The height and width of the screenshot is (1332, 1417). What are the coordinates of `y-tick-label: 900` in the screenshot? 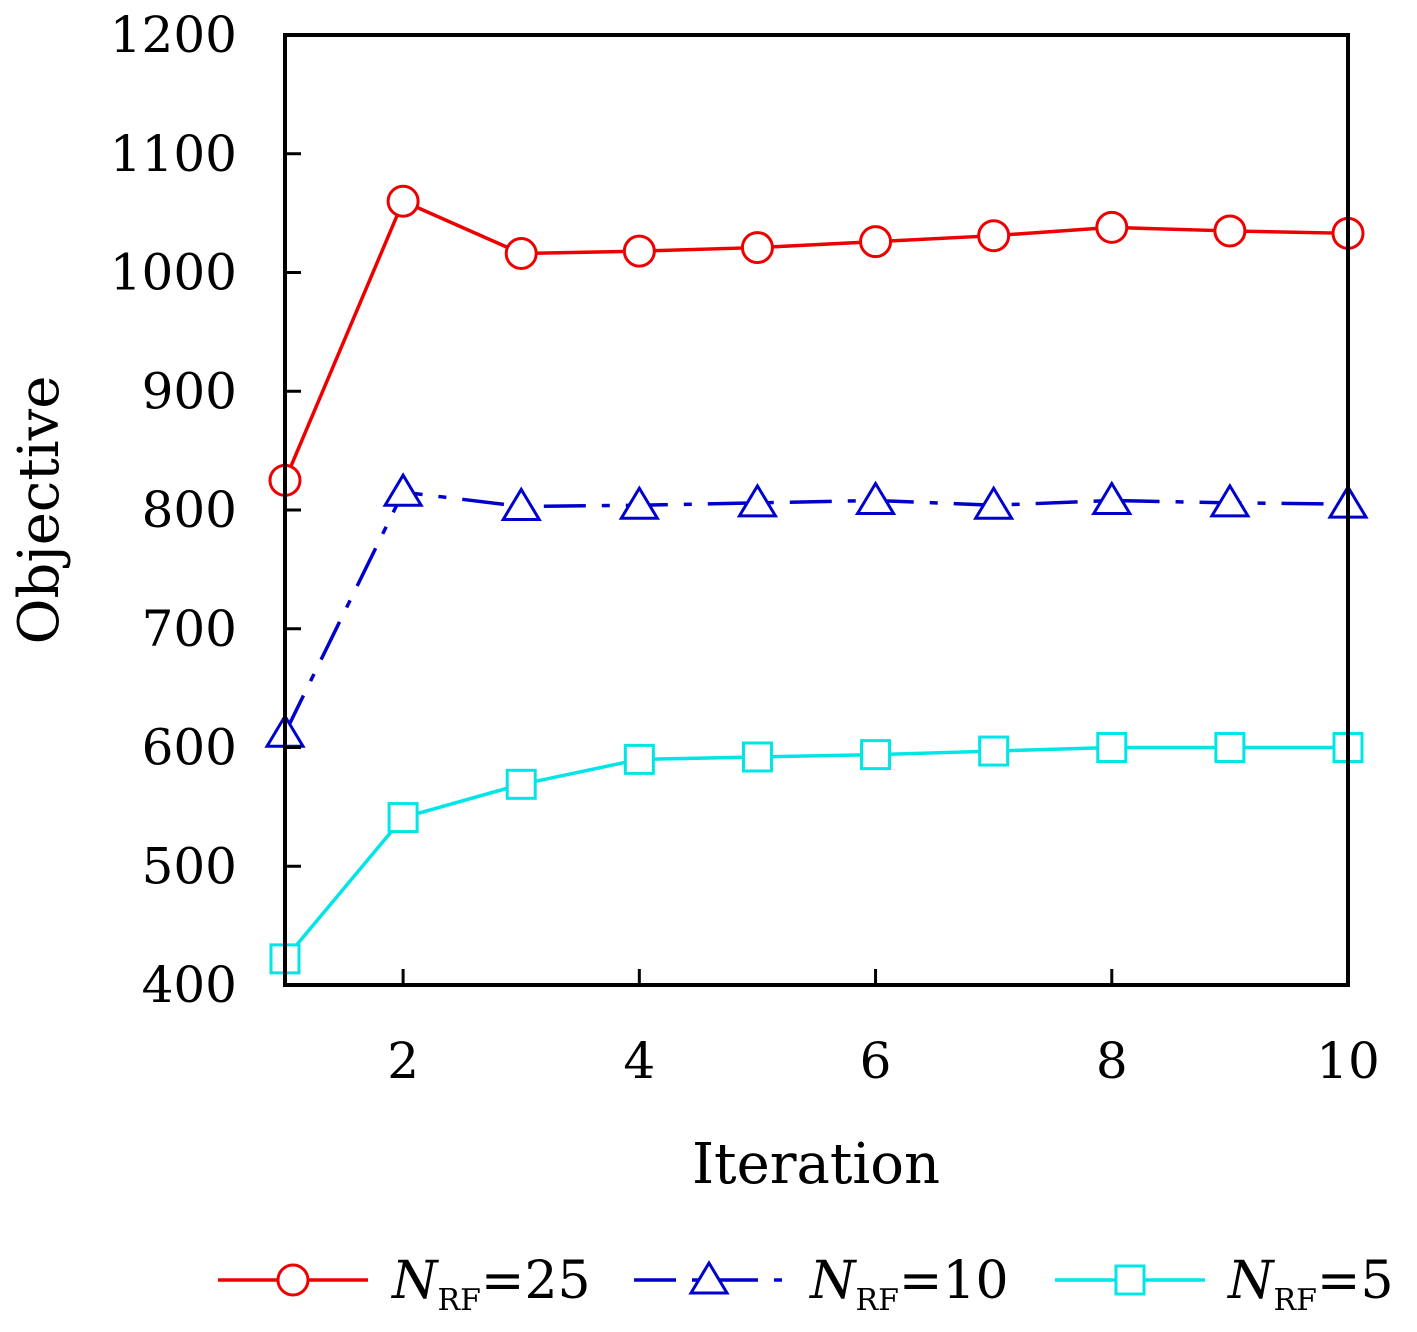 It's located at (189, 391).